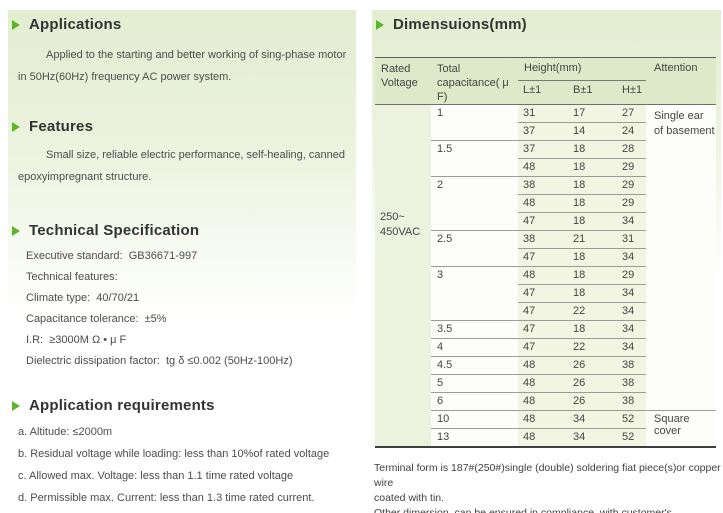  I want to click on table-row: 10 48 34 52 Square cover, so click(546, 428).